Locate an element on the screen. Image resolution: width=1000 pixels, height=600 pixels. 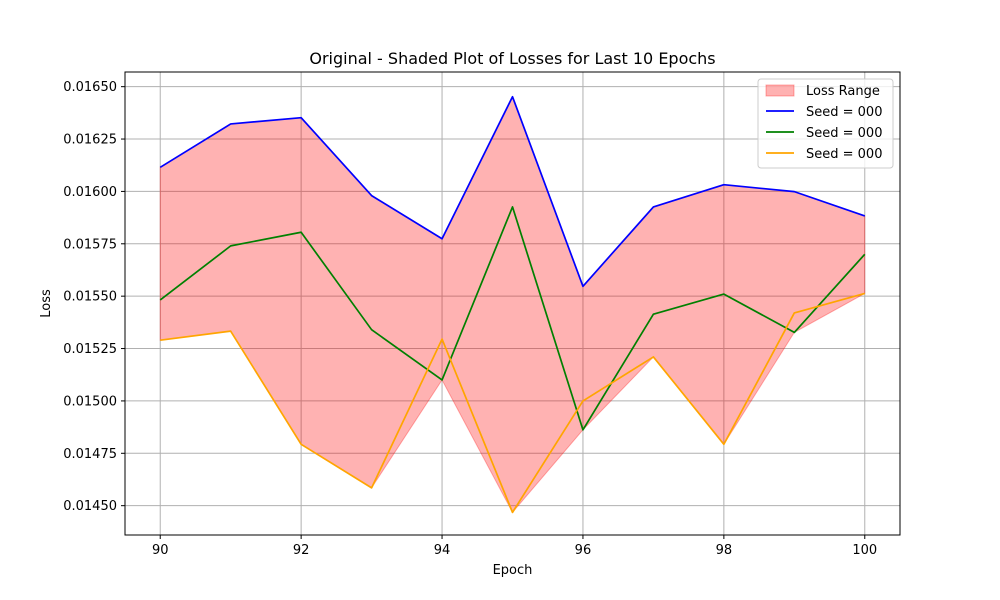
y-tick-label-0: 0.01450 is located at coordinates (90, 506).